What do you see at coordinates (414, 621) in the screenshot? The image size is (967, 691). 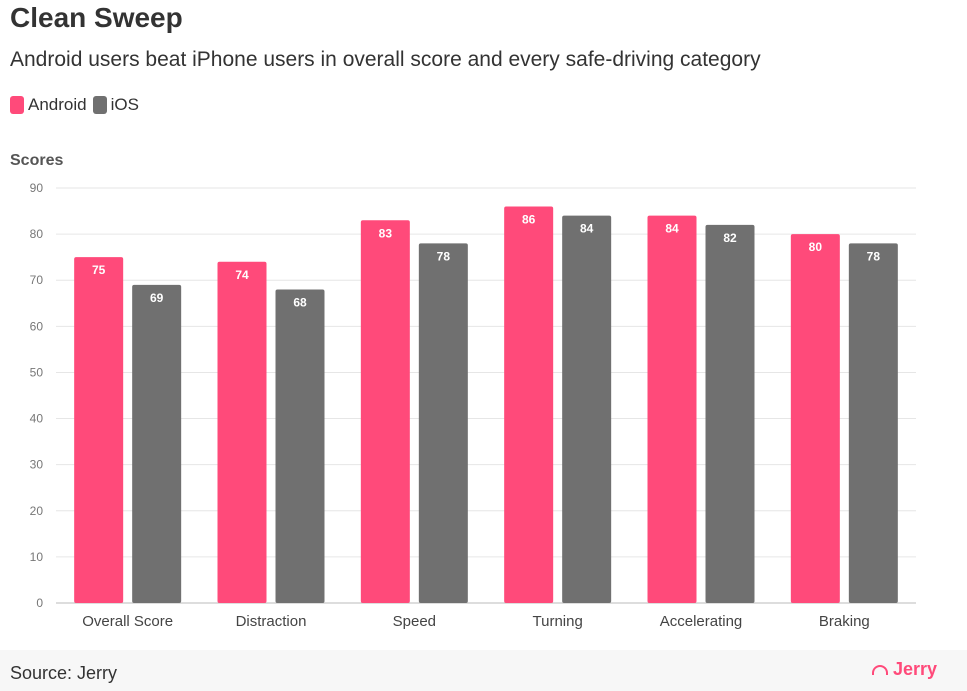 I see `x-tick-label-2: Speed` at bounding box center [414, 621].